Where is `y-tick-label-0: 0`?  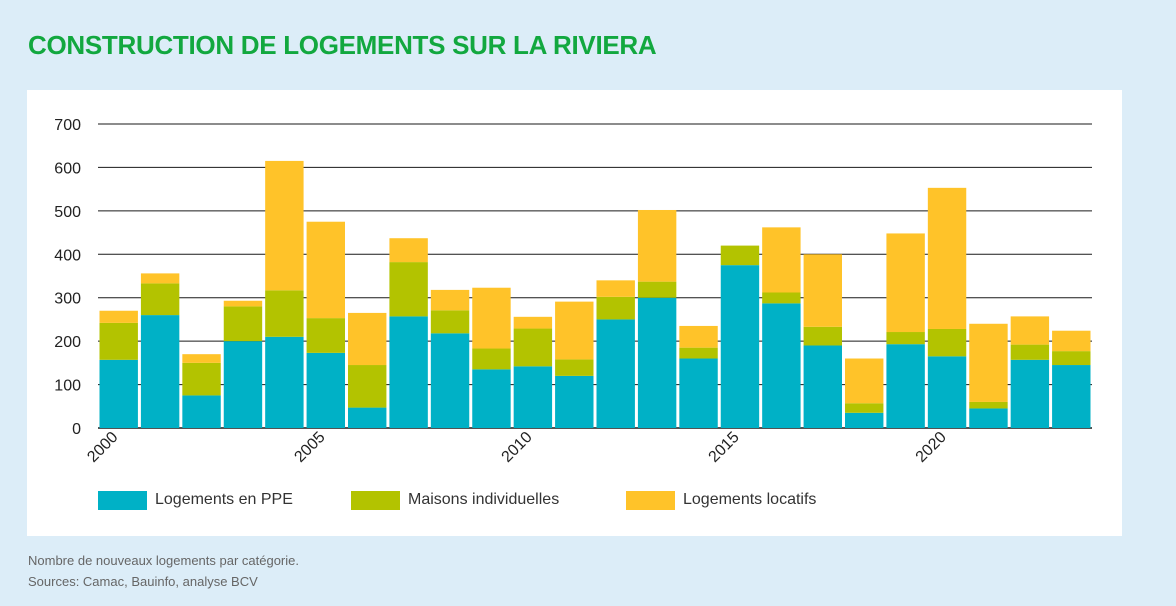 y-tick-label-0: 0 is located at coordinates (76, 429).